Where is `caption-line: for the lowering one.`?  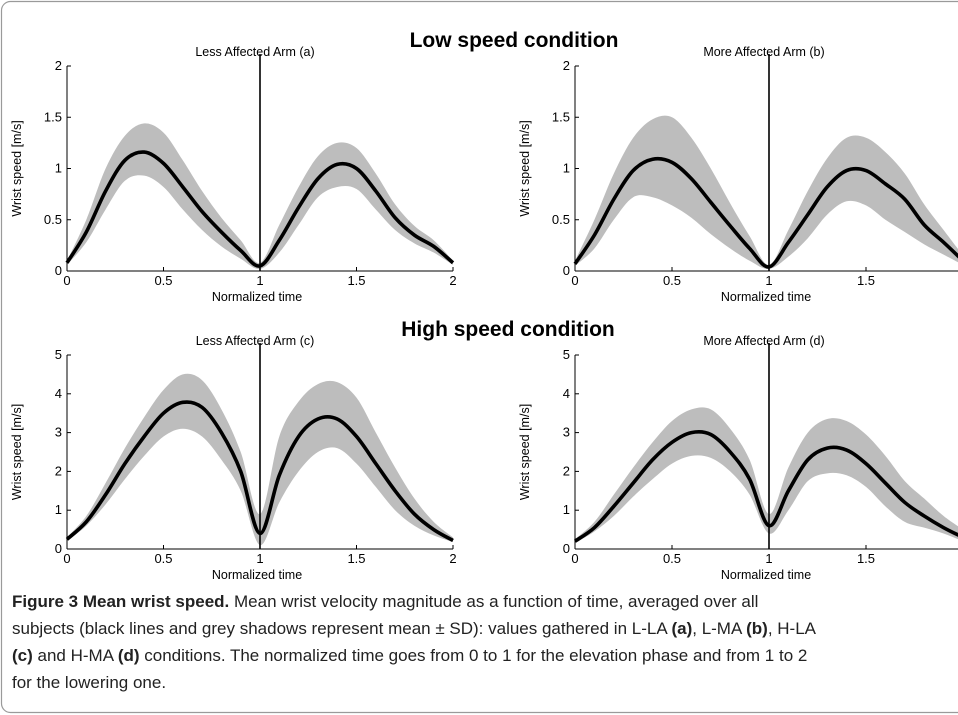
caption-line: for the lowering one. is located at coordinates (89, 683).